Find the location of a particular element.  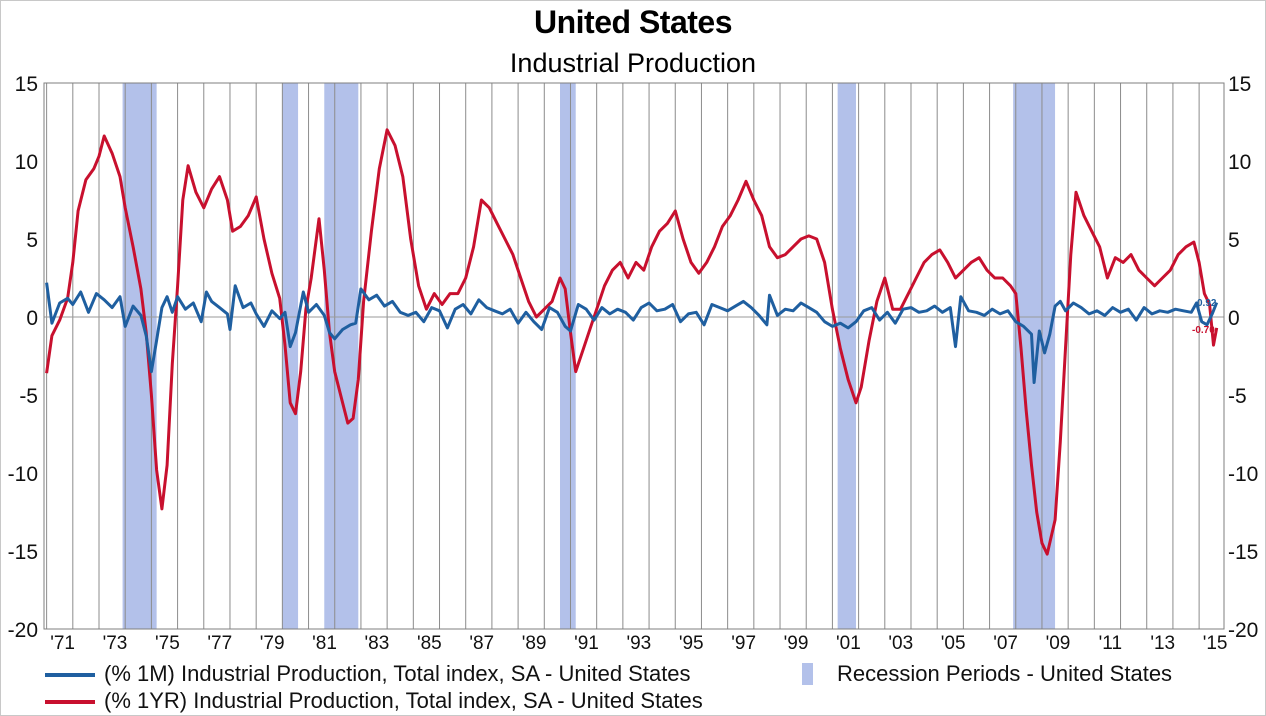

x-tick-label-18: '07 is located at coordinates (1005, 643).